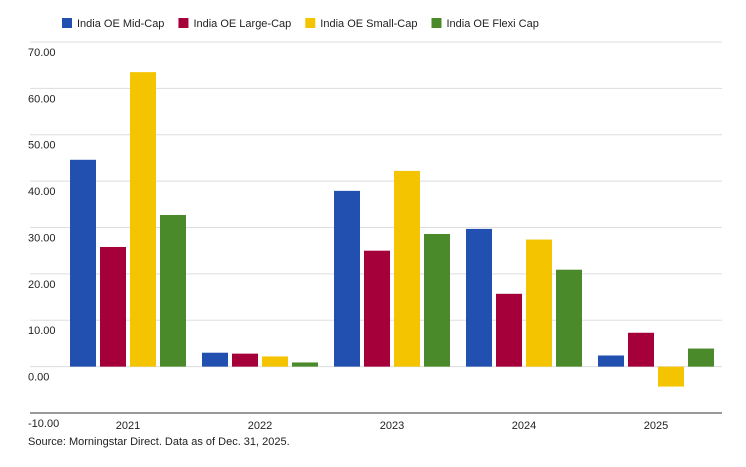  I want to click on y-tick-label: 60.00, so click(42, 99).